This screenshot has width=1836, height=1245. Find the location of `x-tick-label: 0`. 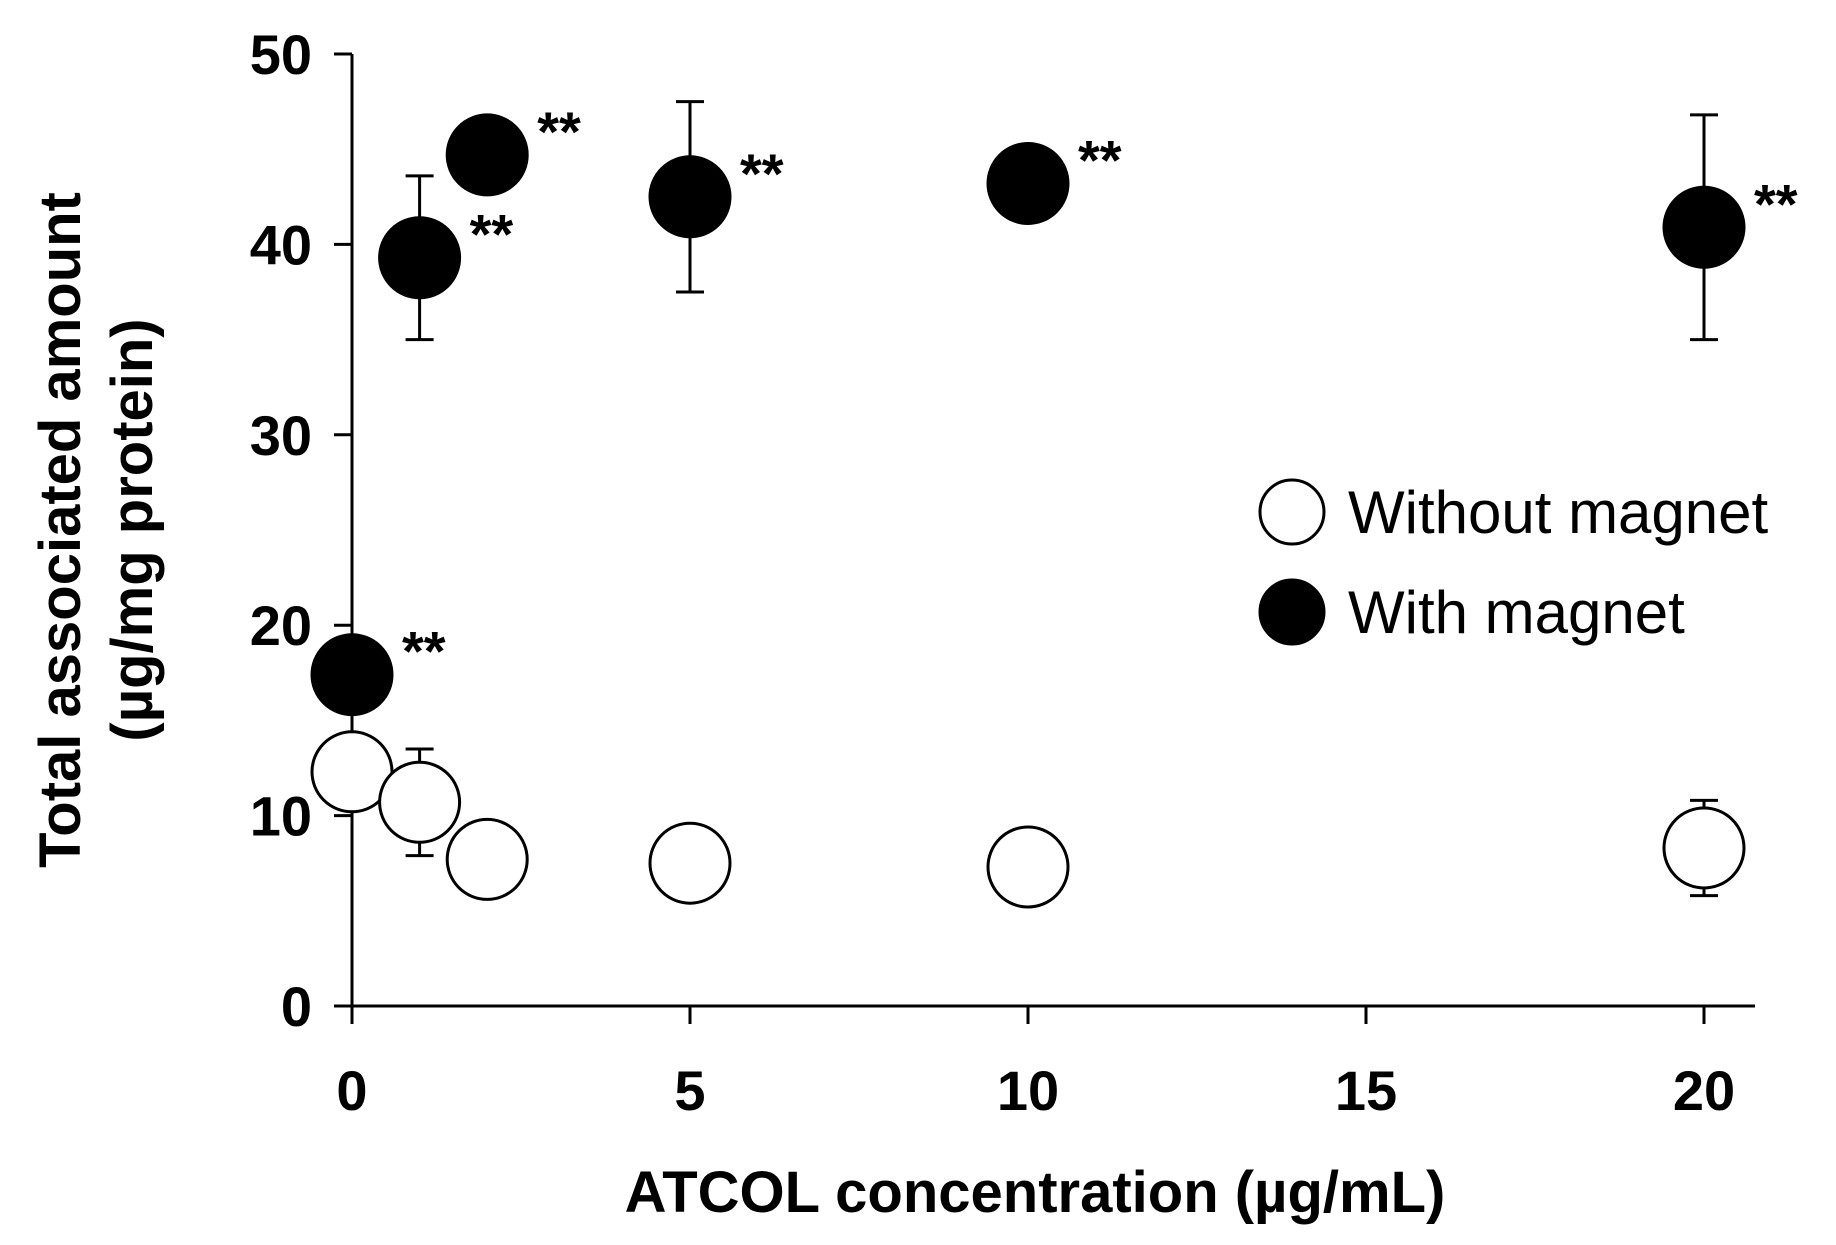

x-tick-label: 0 is located at coordinates (351, 1090).